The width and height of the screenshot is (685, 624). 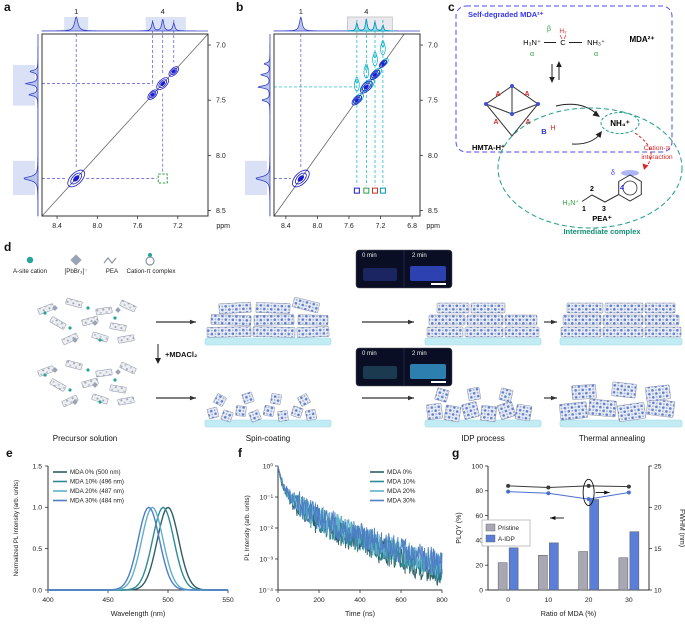 I want to click on equilibrium-arrows, so click(x=555, y=72).